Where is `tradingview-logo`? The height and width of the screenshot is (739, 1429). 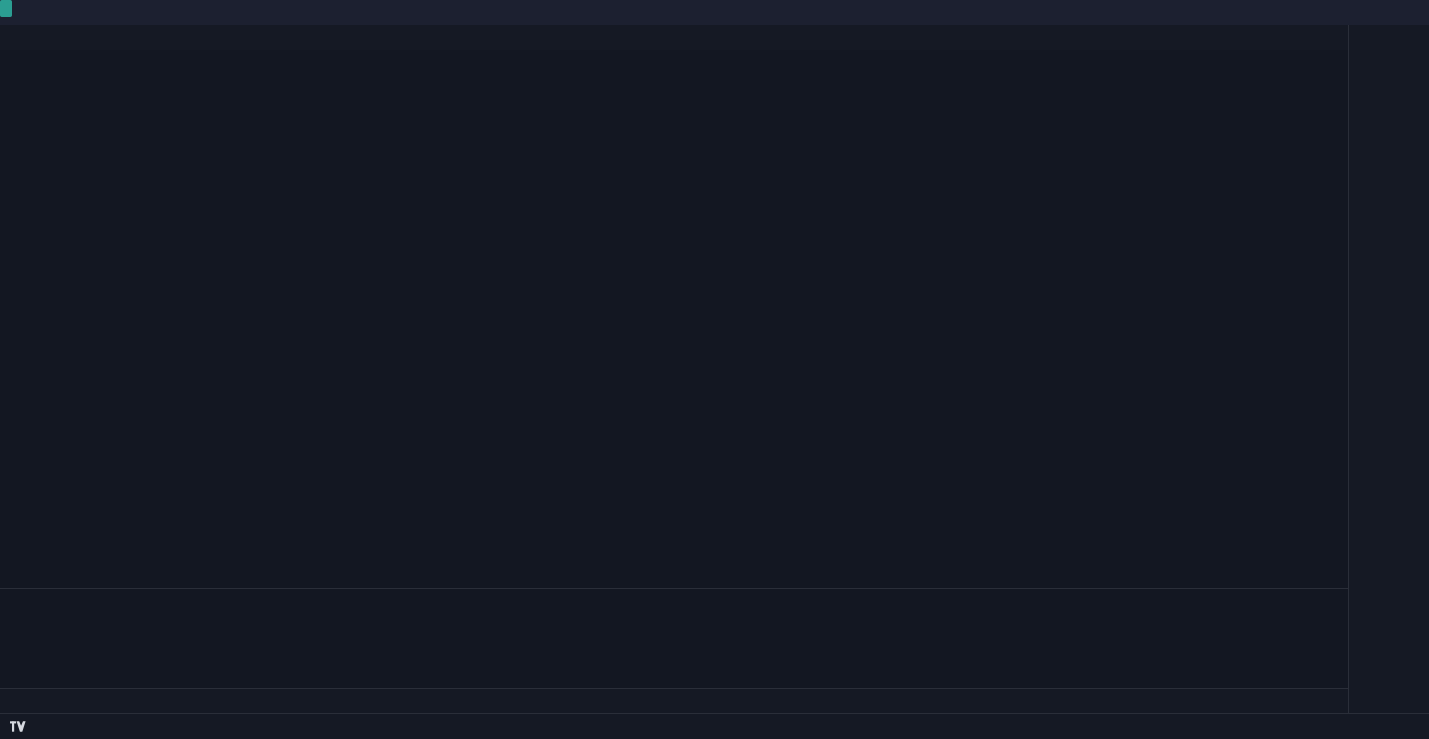 tradingview-logo is located at coordinates (16, 726).